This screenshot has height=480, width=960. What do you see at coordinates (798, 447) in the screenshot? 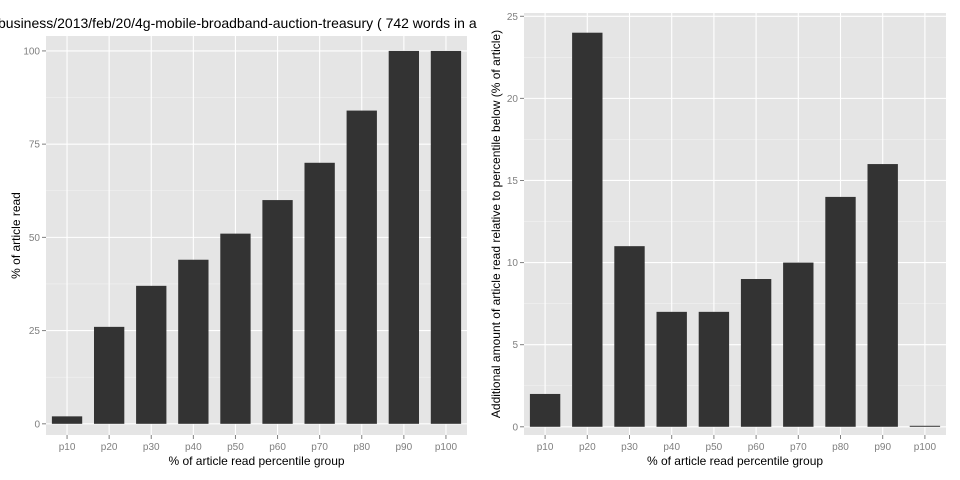
I see `right-x-tick-label: p70` at bounding box center [798, 447].